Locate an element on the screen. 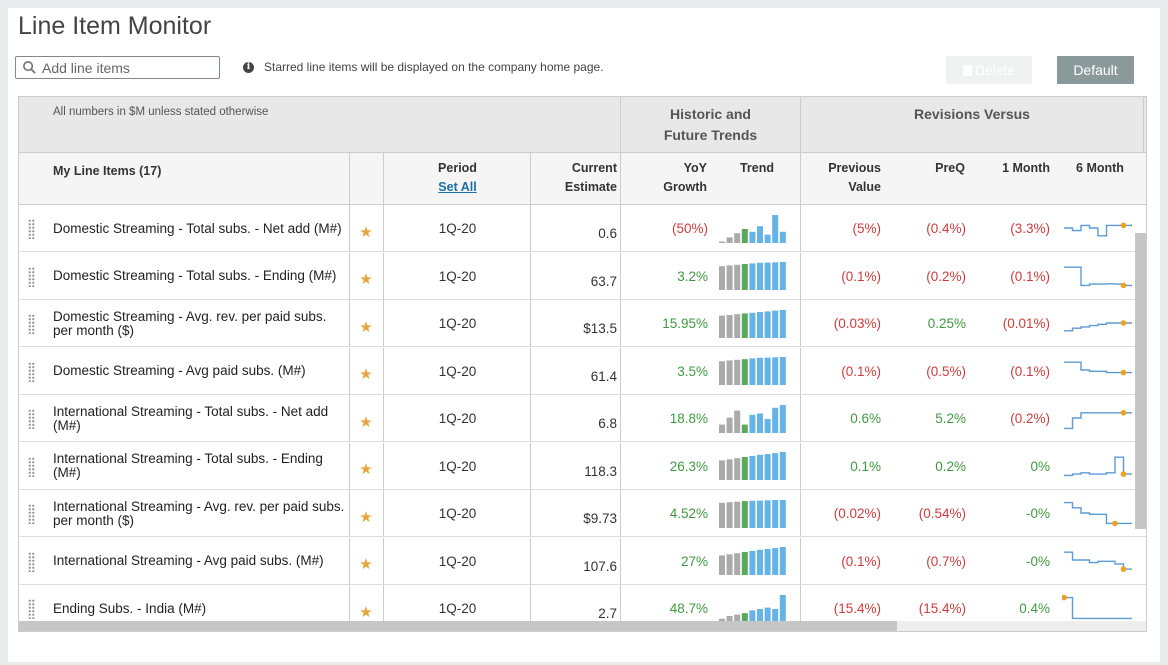 The height and width of the screenshot is (665, 1168). set-all-link: Set All is located at coordinates (457, 187).